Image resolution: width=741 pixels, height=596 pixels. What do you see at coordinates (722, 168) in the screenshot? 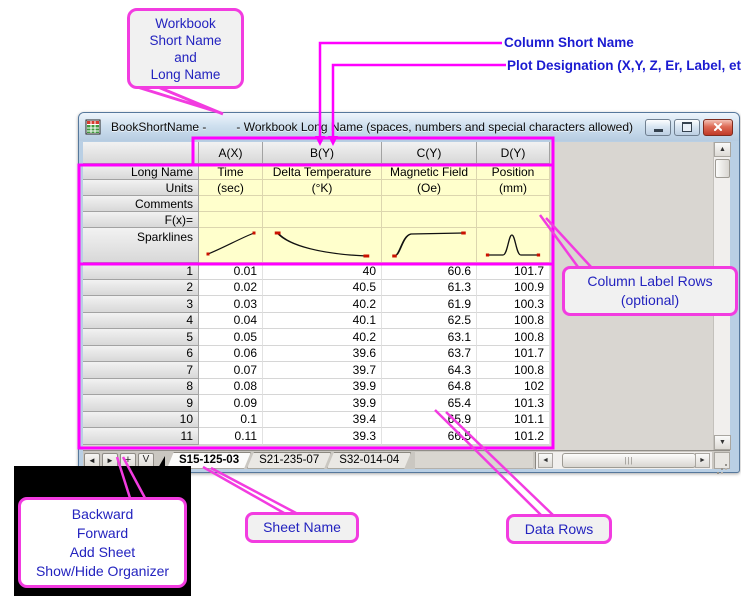
I see `vscroll-thumb` at bounding box center [722, 168].